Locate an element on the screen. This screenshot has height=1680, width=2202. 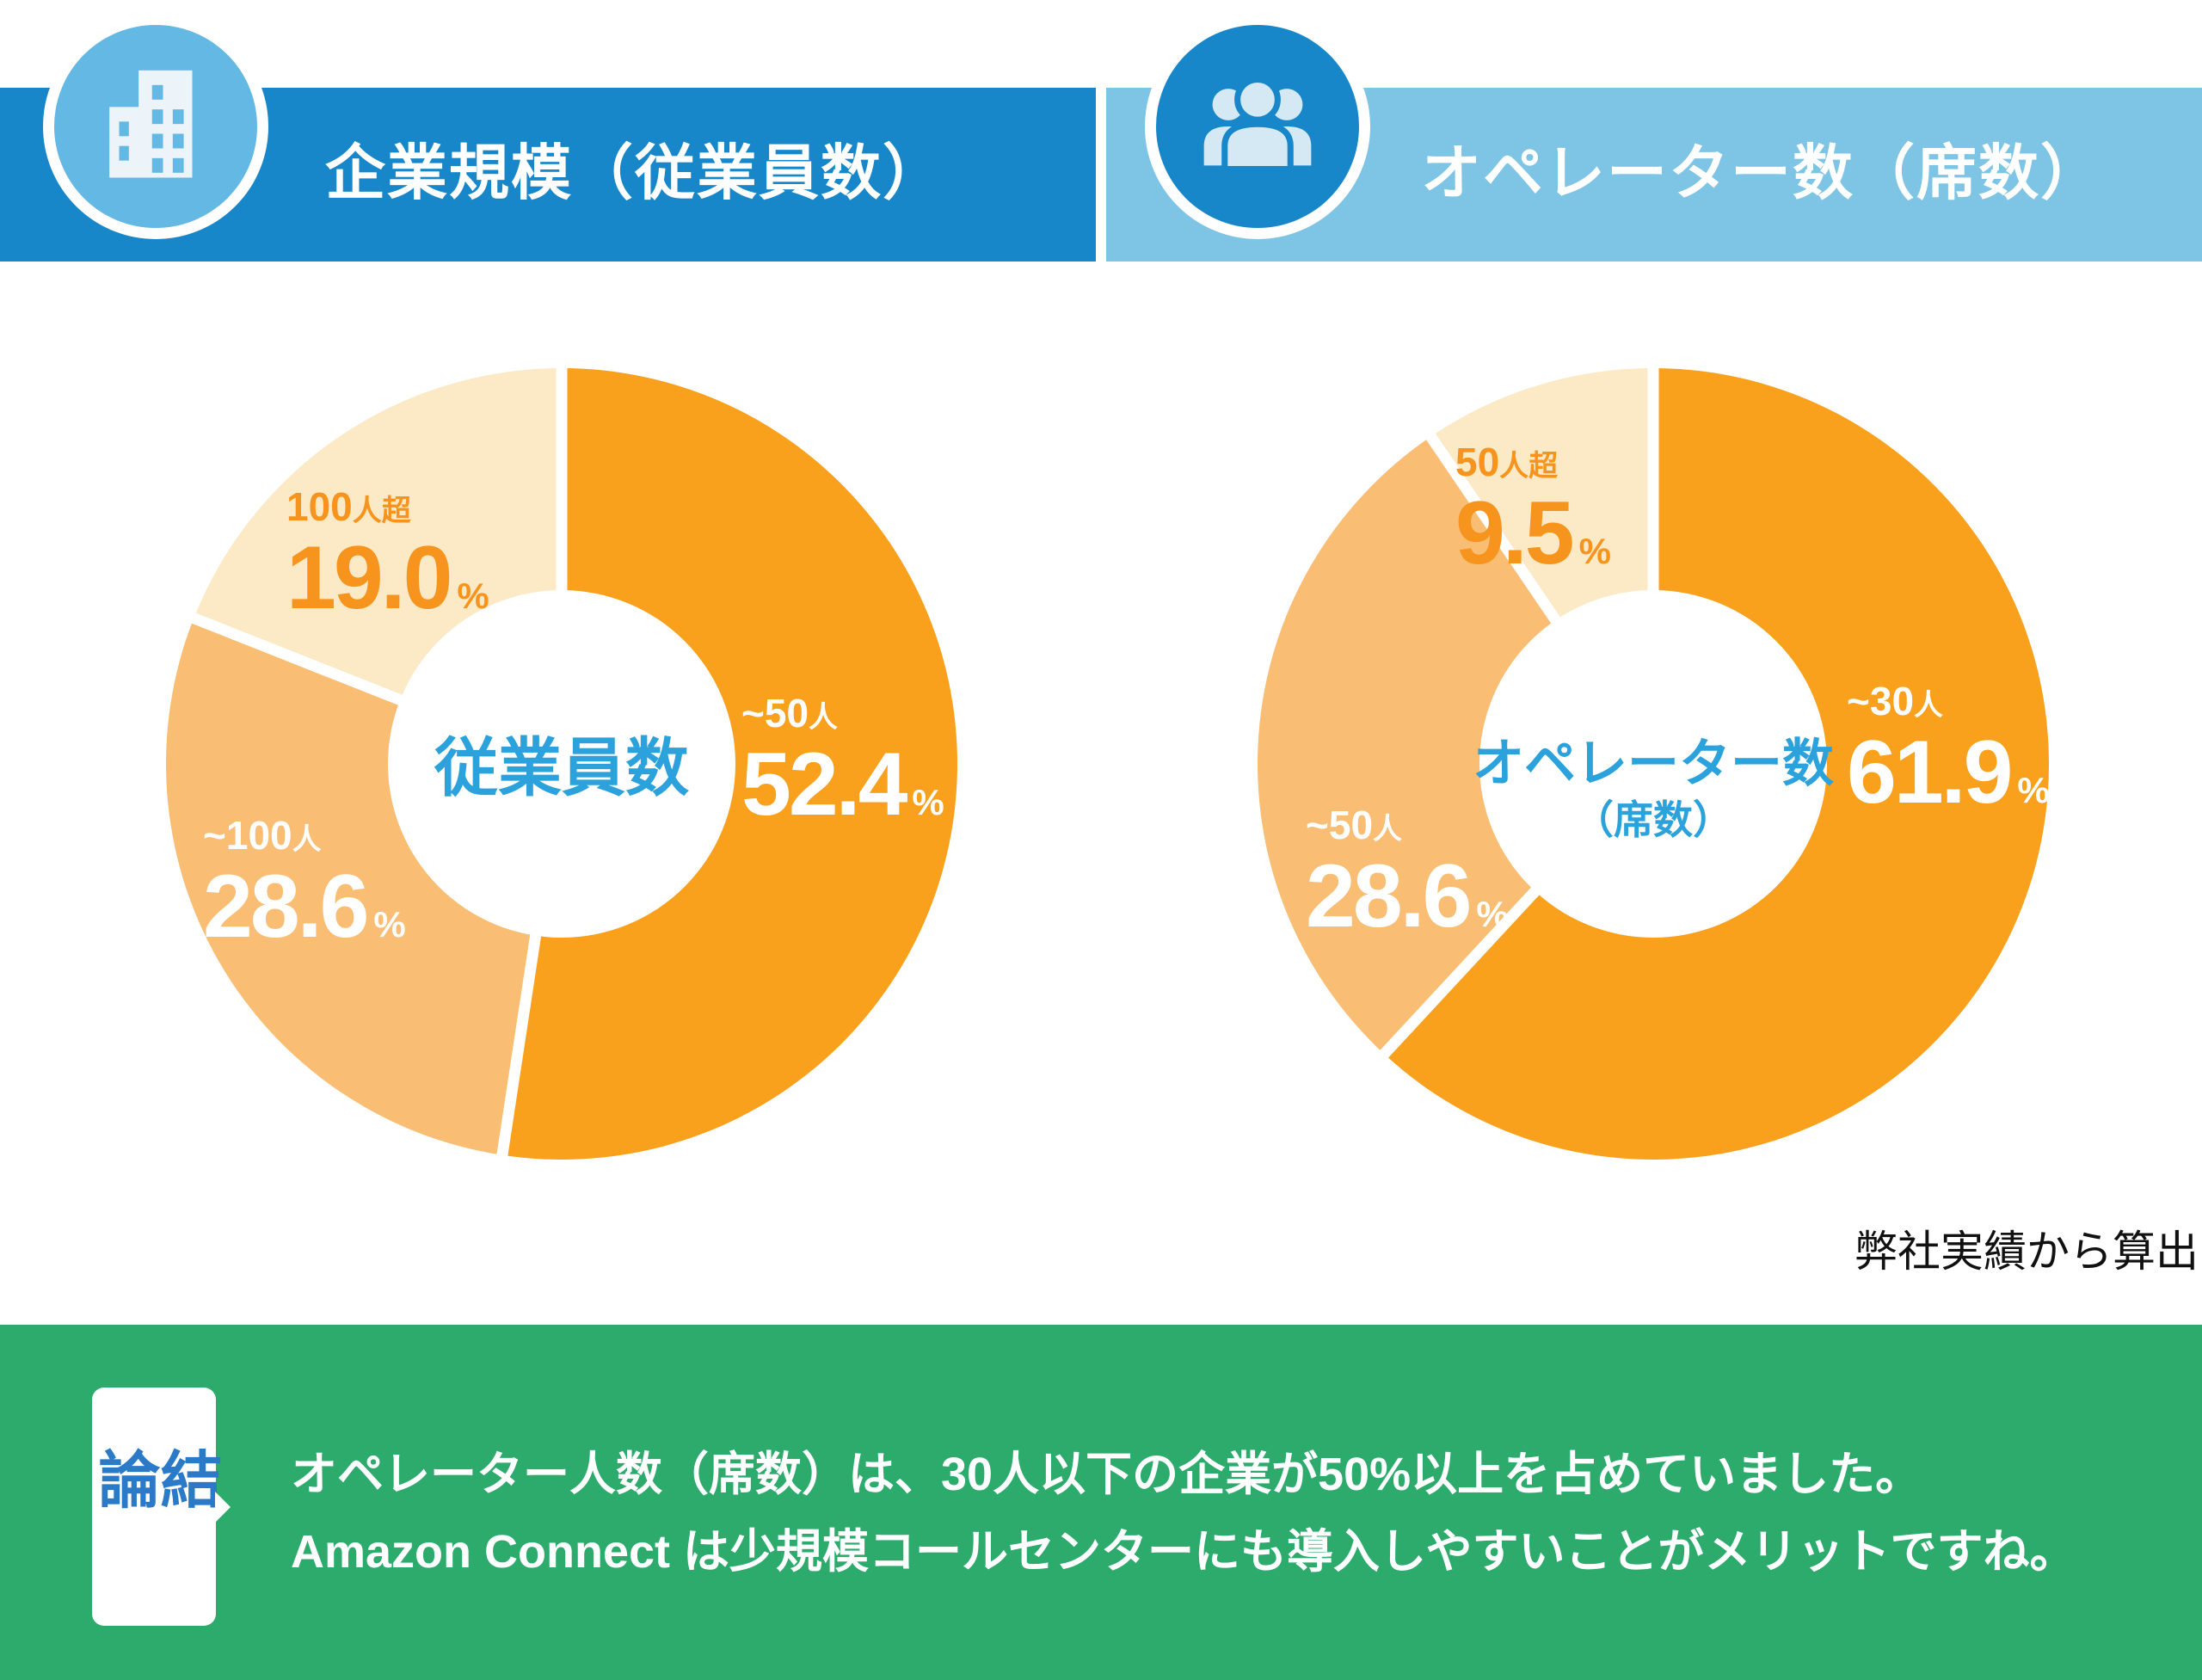
slice-label-operators-under30: ~30人 61.9% is located at coordinates (1948, 749).